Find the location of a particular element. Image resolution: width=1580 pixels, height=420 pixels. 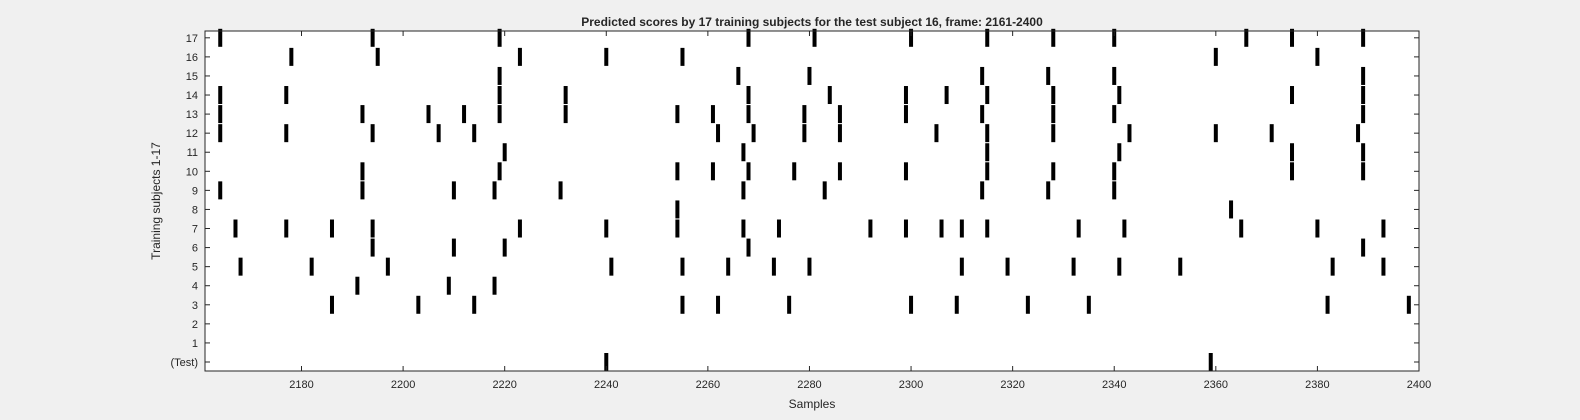

y-tick-label: 8 is located at coordinates (195, 210).